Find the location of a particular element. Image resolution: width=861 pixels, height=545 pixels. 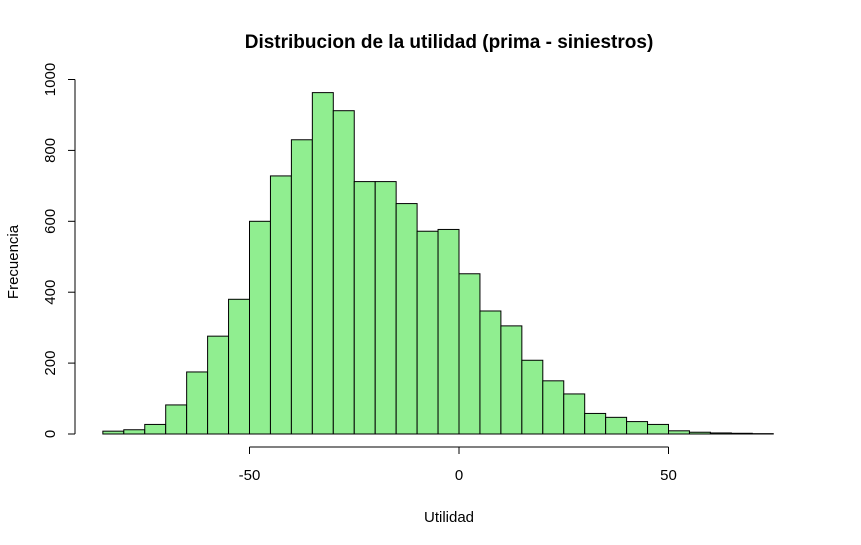

x-tick-label: 50 is located at coordinates (668, 475).